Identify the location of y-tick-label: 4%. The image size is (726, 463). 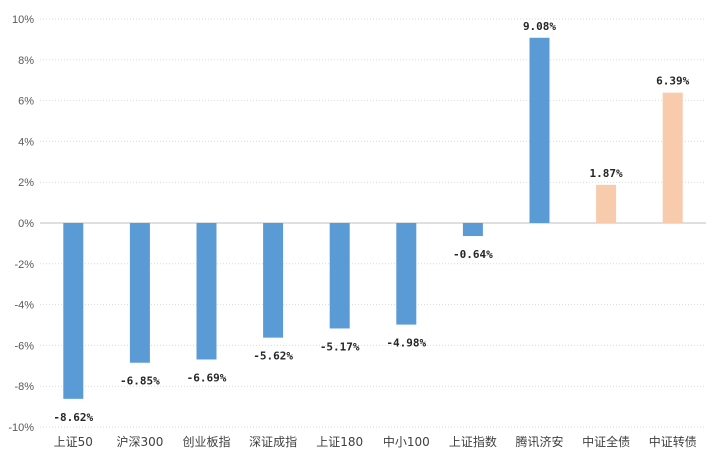
(26, 142).